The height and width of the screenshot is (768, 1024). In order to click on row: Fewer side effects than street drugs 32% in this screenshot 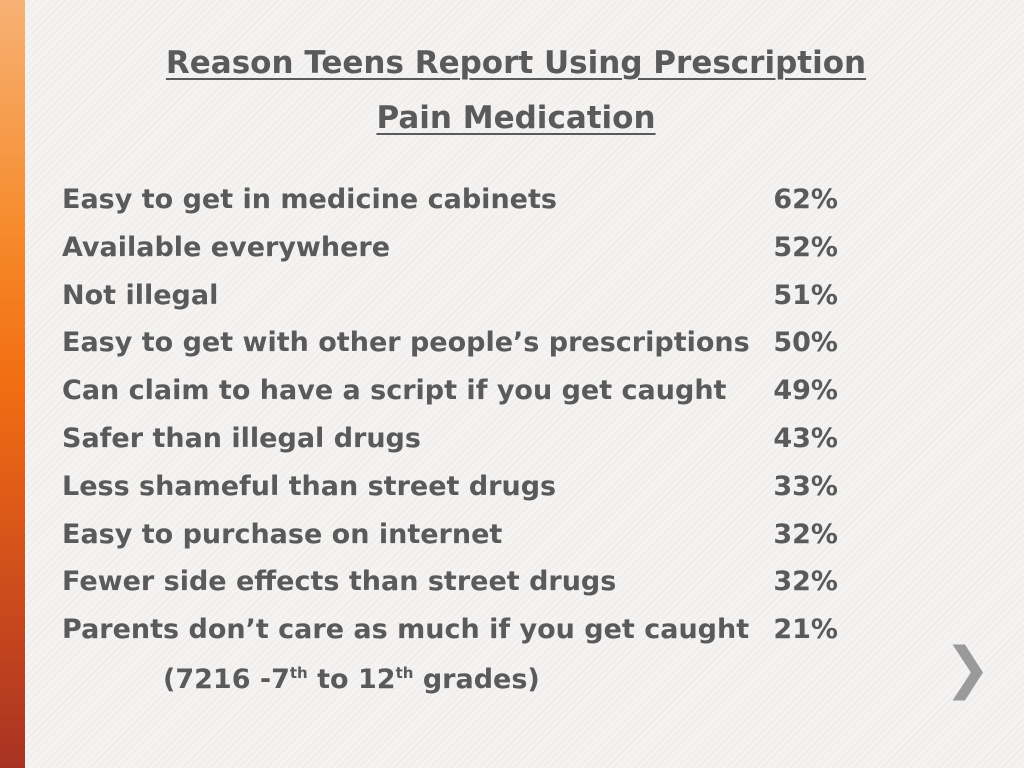, I will do `click(450, 586)`.